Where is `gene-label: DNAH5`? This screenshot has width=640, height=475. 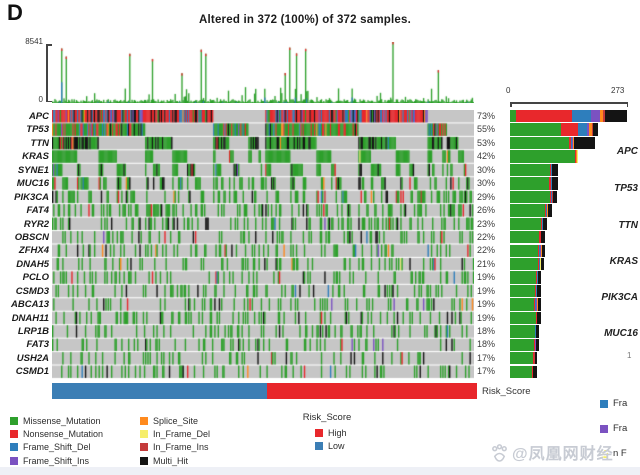
gene-label: DNAH5 is located at coordinates (32, 264).